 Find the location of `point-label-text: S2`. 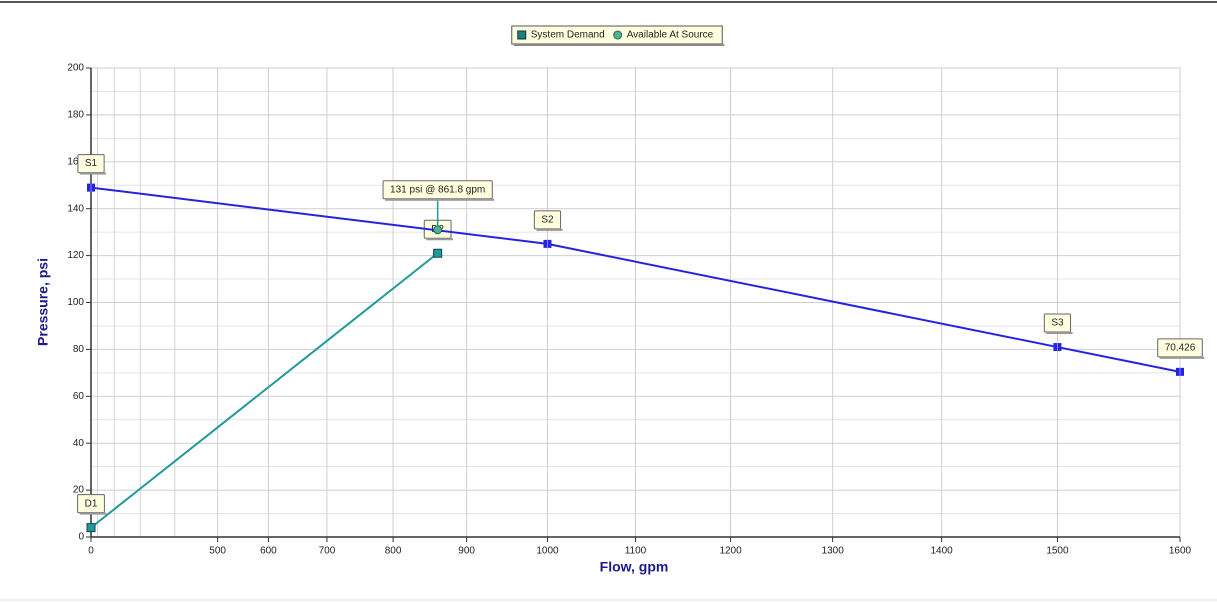

point-label-text: S2 is located at coordinates (547, 220).